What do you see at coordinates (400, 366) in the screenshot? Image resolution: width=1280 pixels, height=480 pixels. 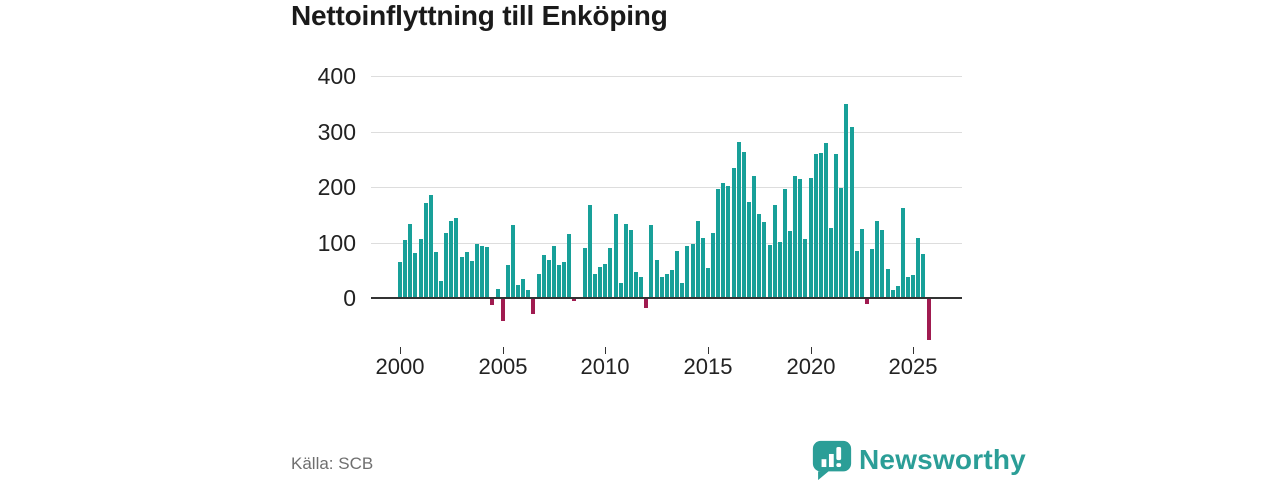 I see `x-tick-label: 2000` at bounding box center [400, 366].